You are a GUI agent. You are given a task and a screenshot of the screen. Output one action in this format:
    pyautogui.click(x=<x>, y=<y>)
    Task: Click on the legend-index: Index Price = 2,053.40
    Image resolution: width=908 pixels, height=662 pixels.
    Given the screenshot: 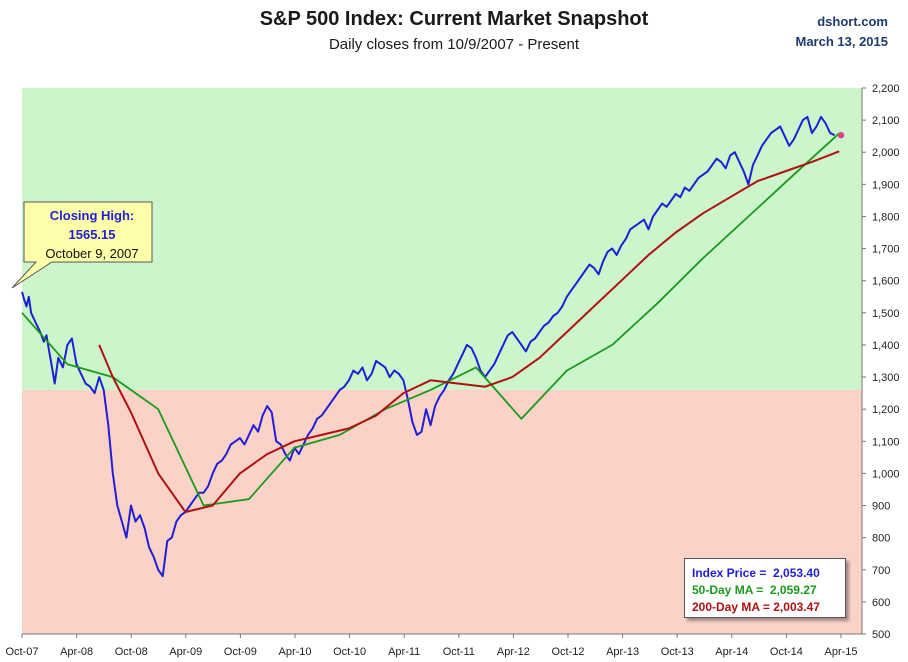 What is the action you would take?
    pyautogui.click(x=756, y=573)
    